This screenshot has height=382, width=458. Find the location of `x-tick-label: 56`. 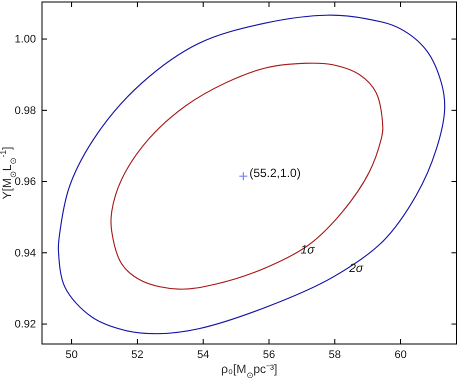

x-tick-label: 56 is located at coordinates (269, 354).